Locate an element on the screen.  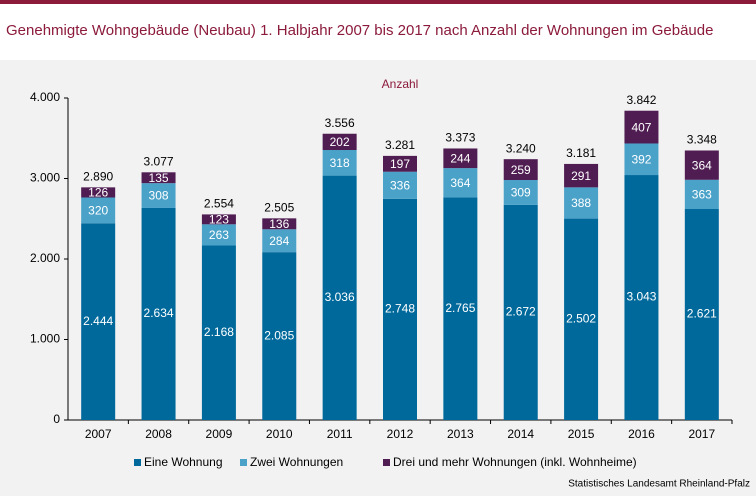
total-label: 3.842 is located at coordinates (641, 100).